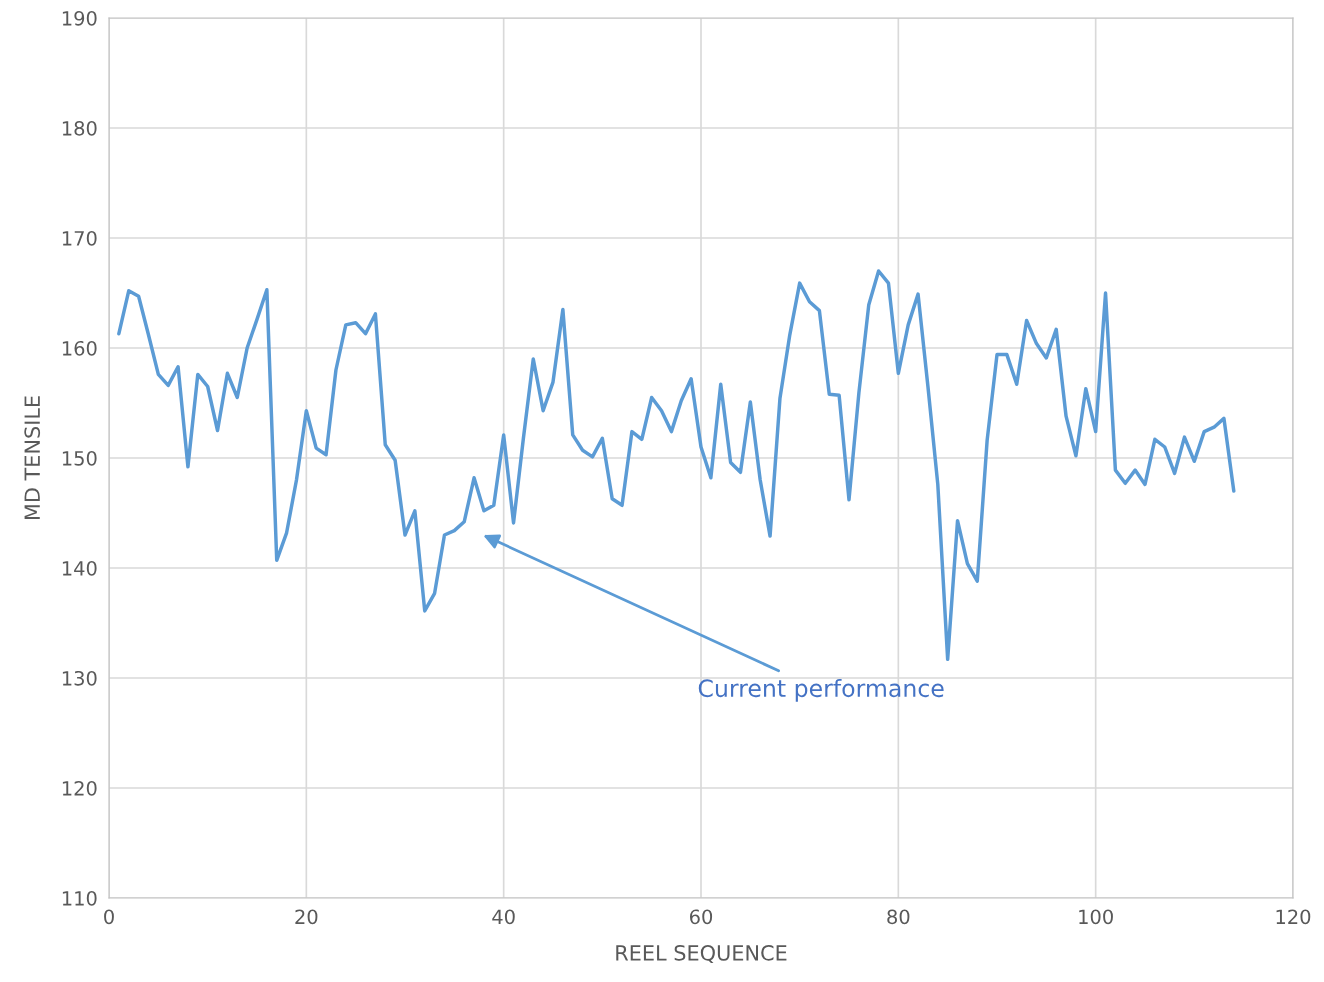 The width and height of the screenshot is (1324, 982). Describe the element at coordinates (79, 18) in the screenshot. I see `y-tick-label: 190` at that location.